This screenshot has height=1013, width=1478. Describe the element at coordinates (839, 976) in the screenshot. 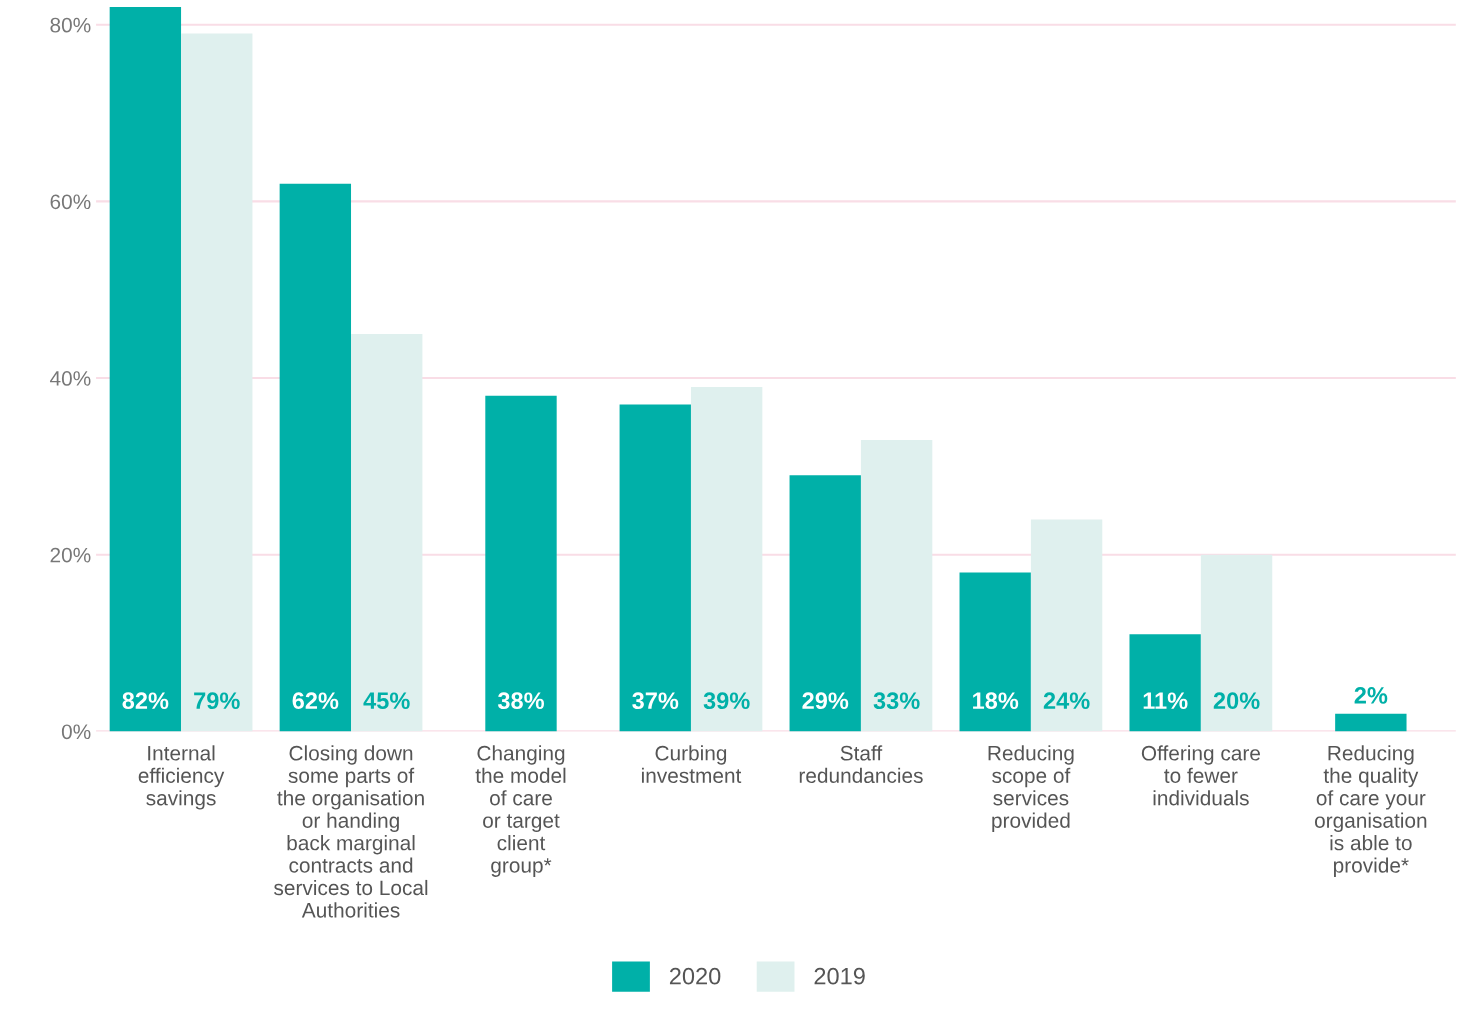

I see `legend-label: 2019` at that location.